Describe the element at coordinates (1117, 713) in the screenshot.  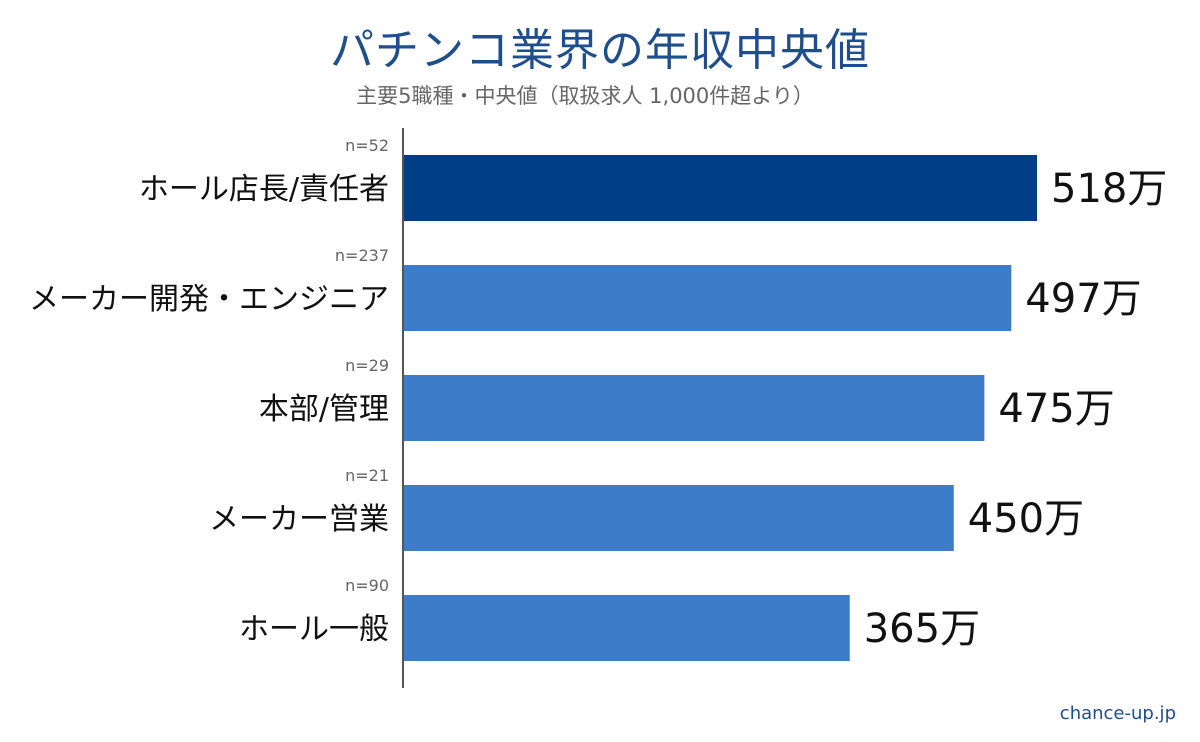
I see `source-credit: chance-up.jp` at that location.